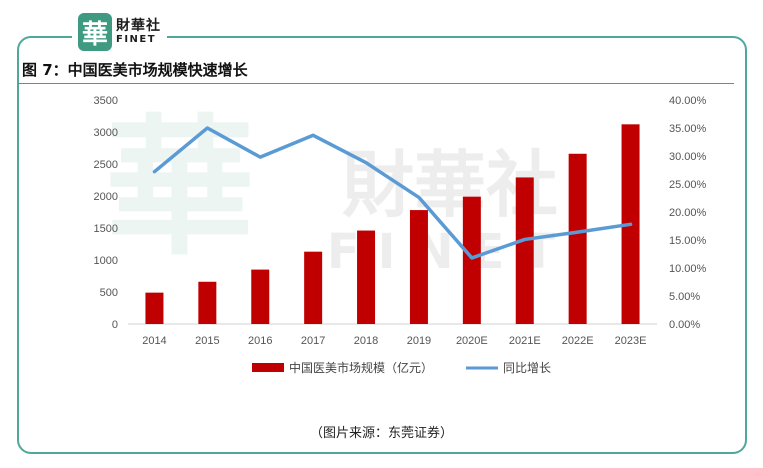  I want to click on y-left-tick-label: 2500, so click(106, 165).